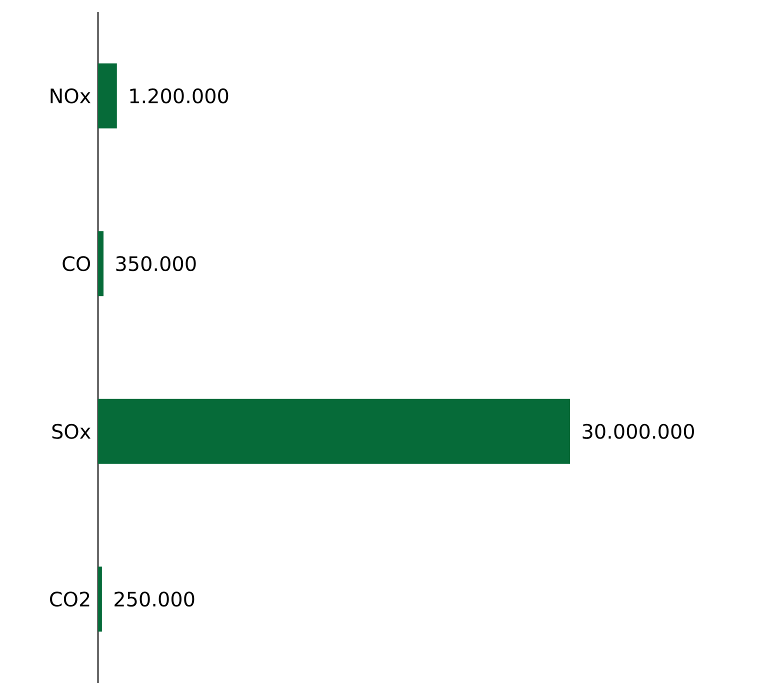  Describe the element at coordinates (179, 96) in the screenshot. I see `data-label: 1.200.000` at that location.